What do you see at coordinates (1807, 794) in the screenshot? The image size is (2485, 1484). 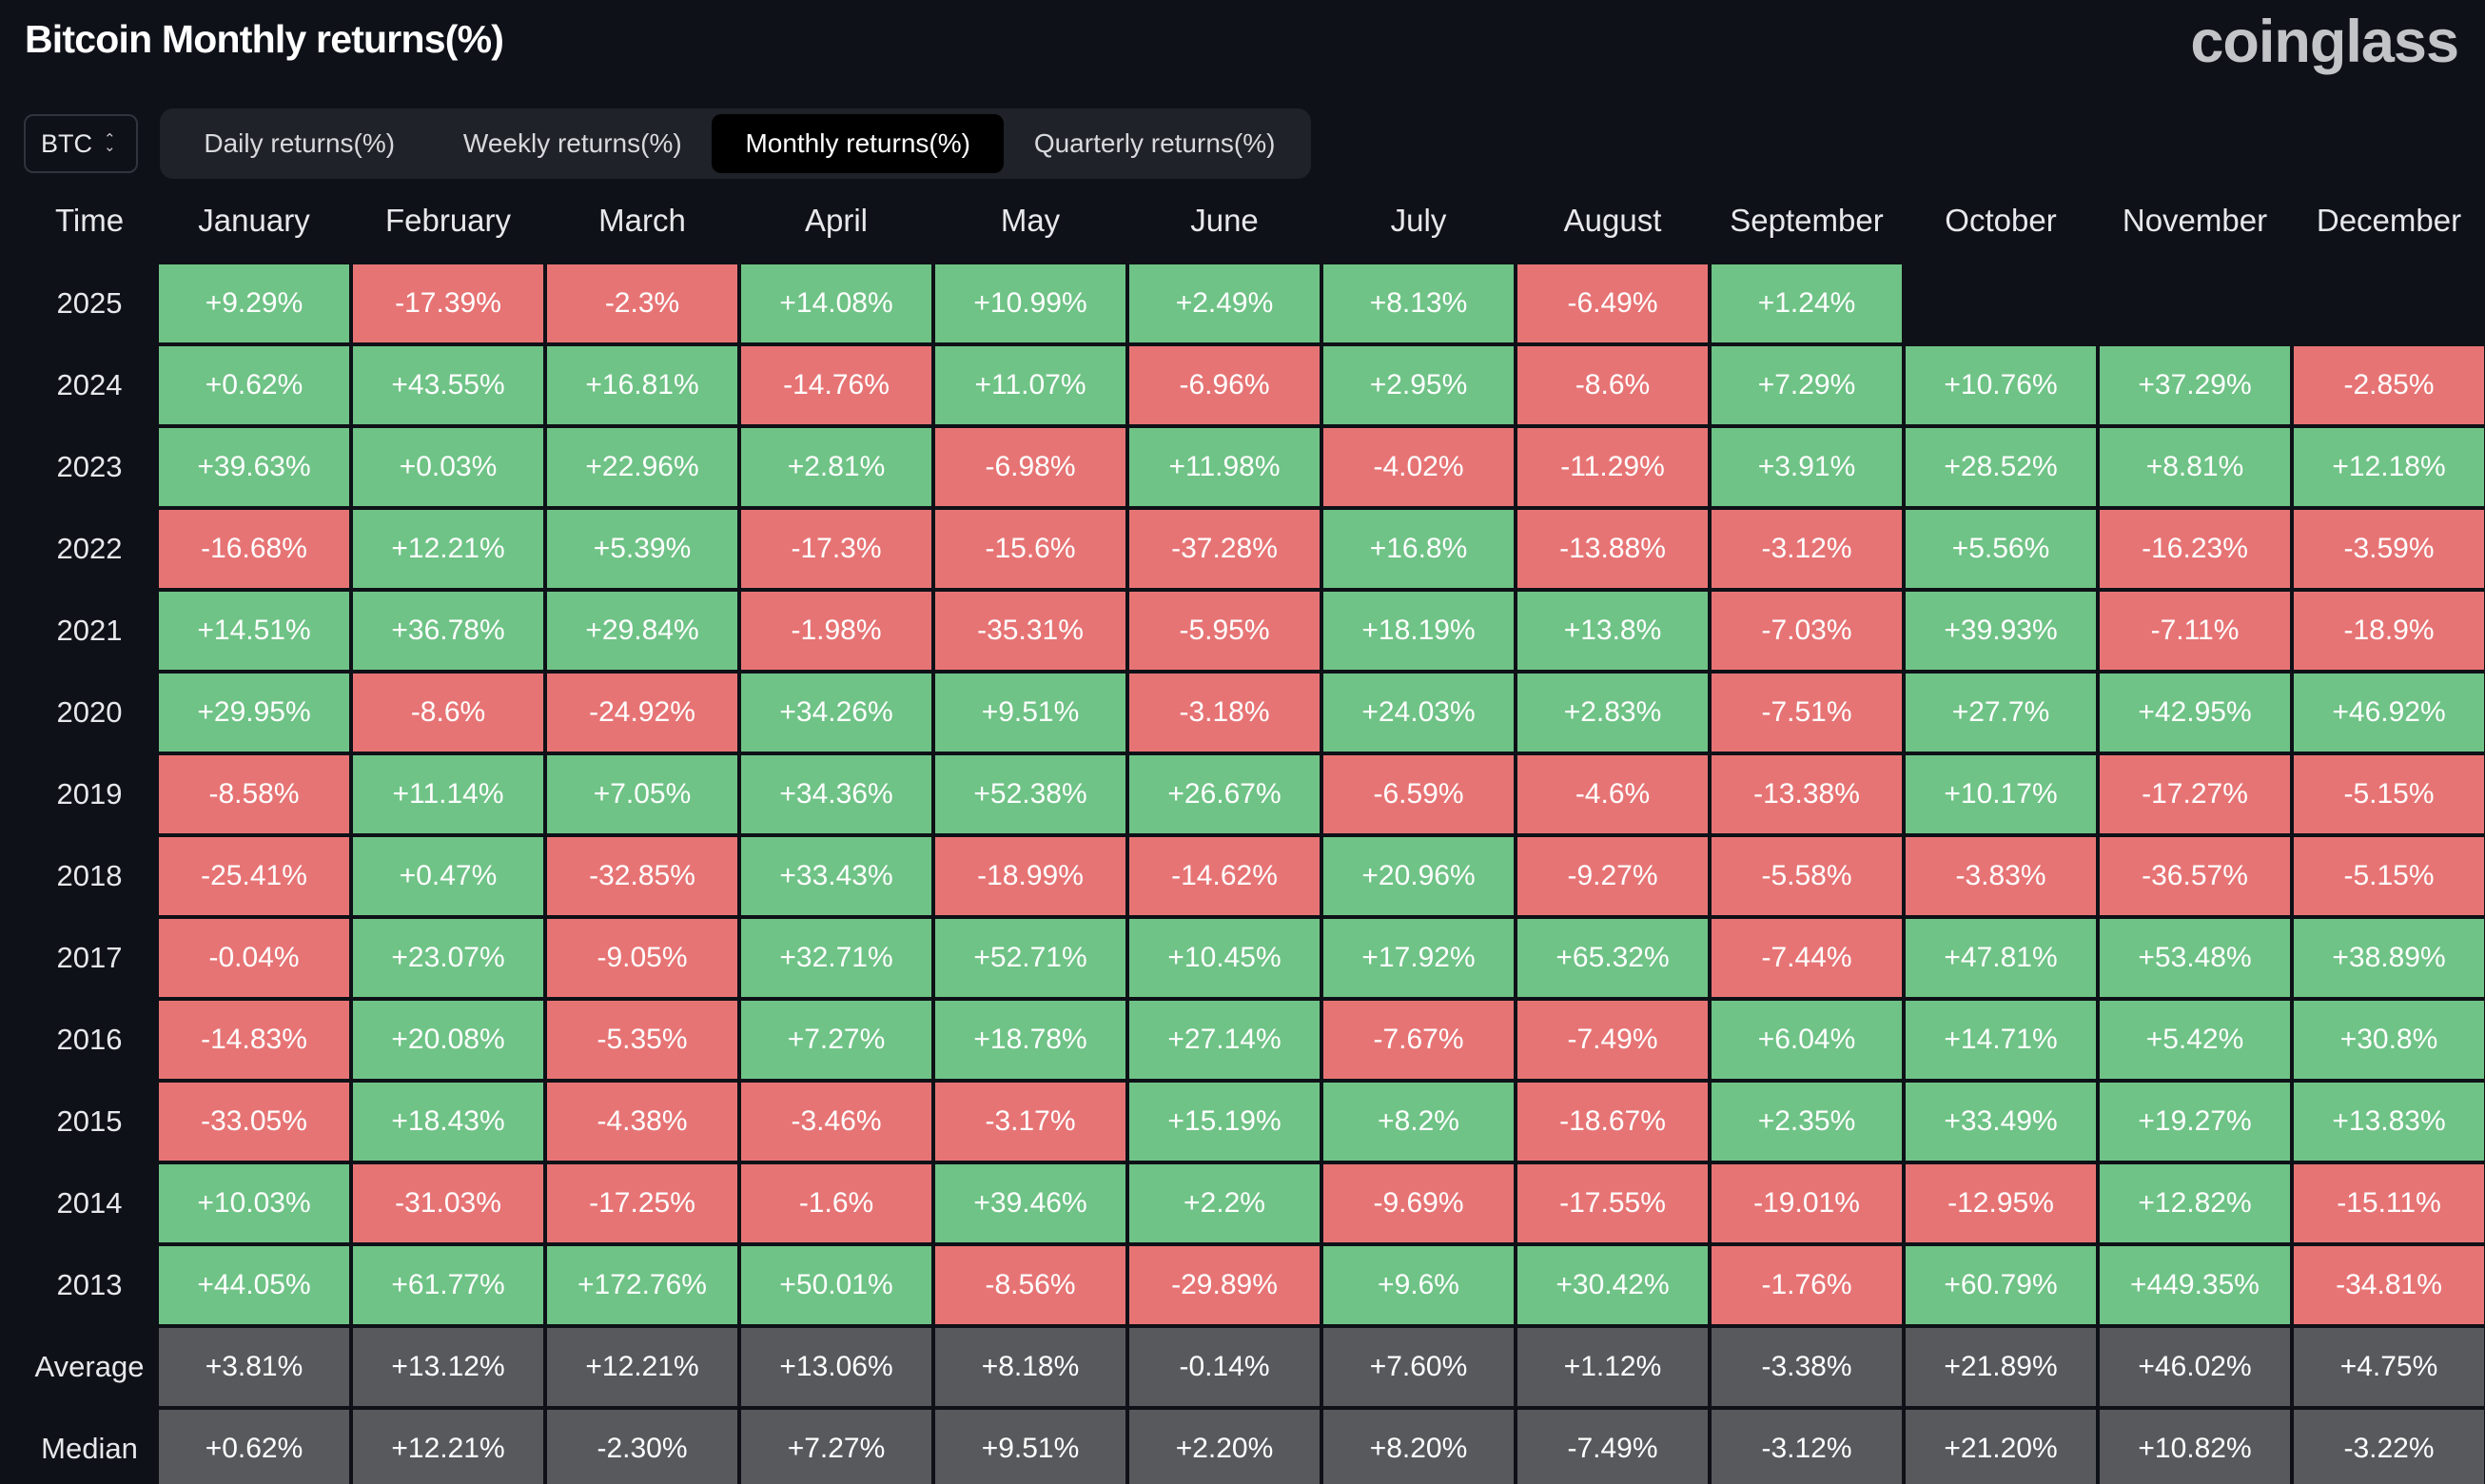 I see `return-cell: -13.38%` at bounding box center [1807, 794].